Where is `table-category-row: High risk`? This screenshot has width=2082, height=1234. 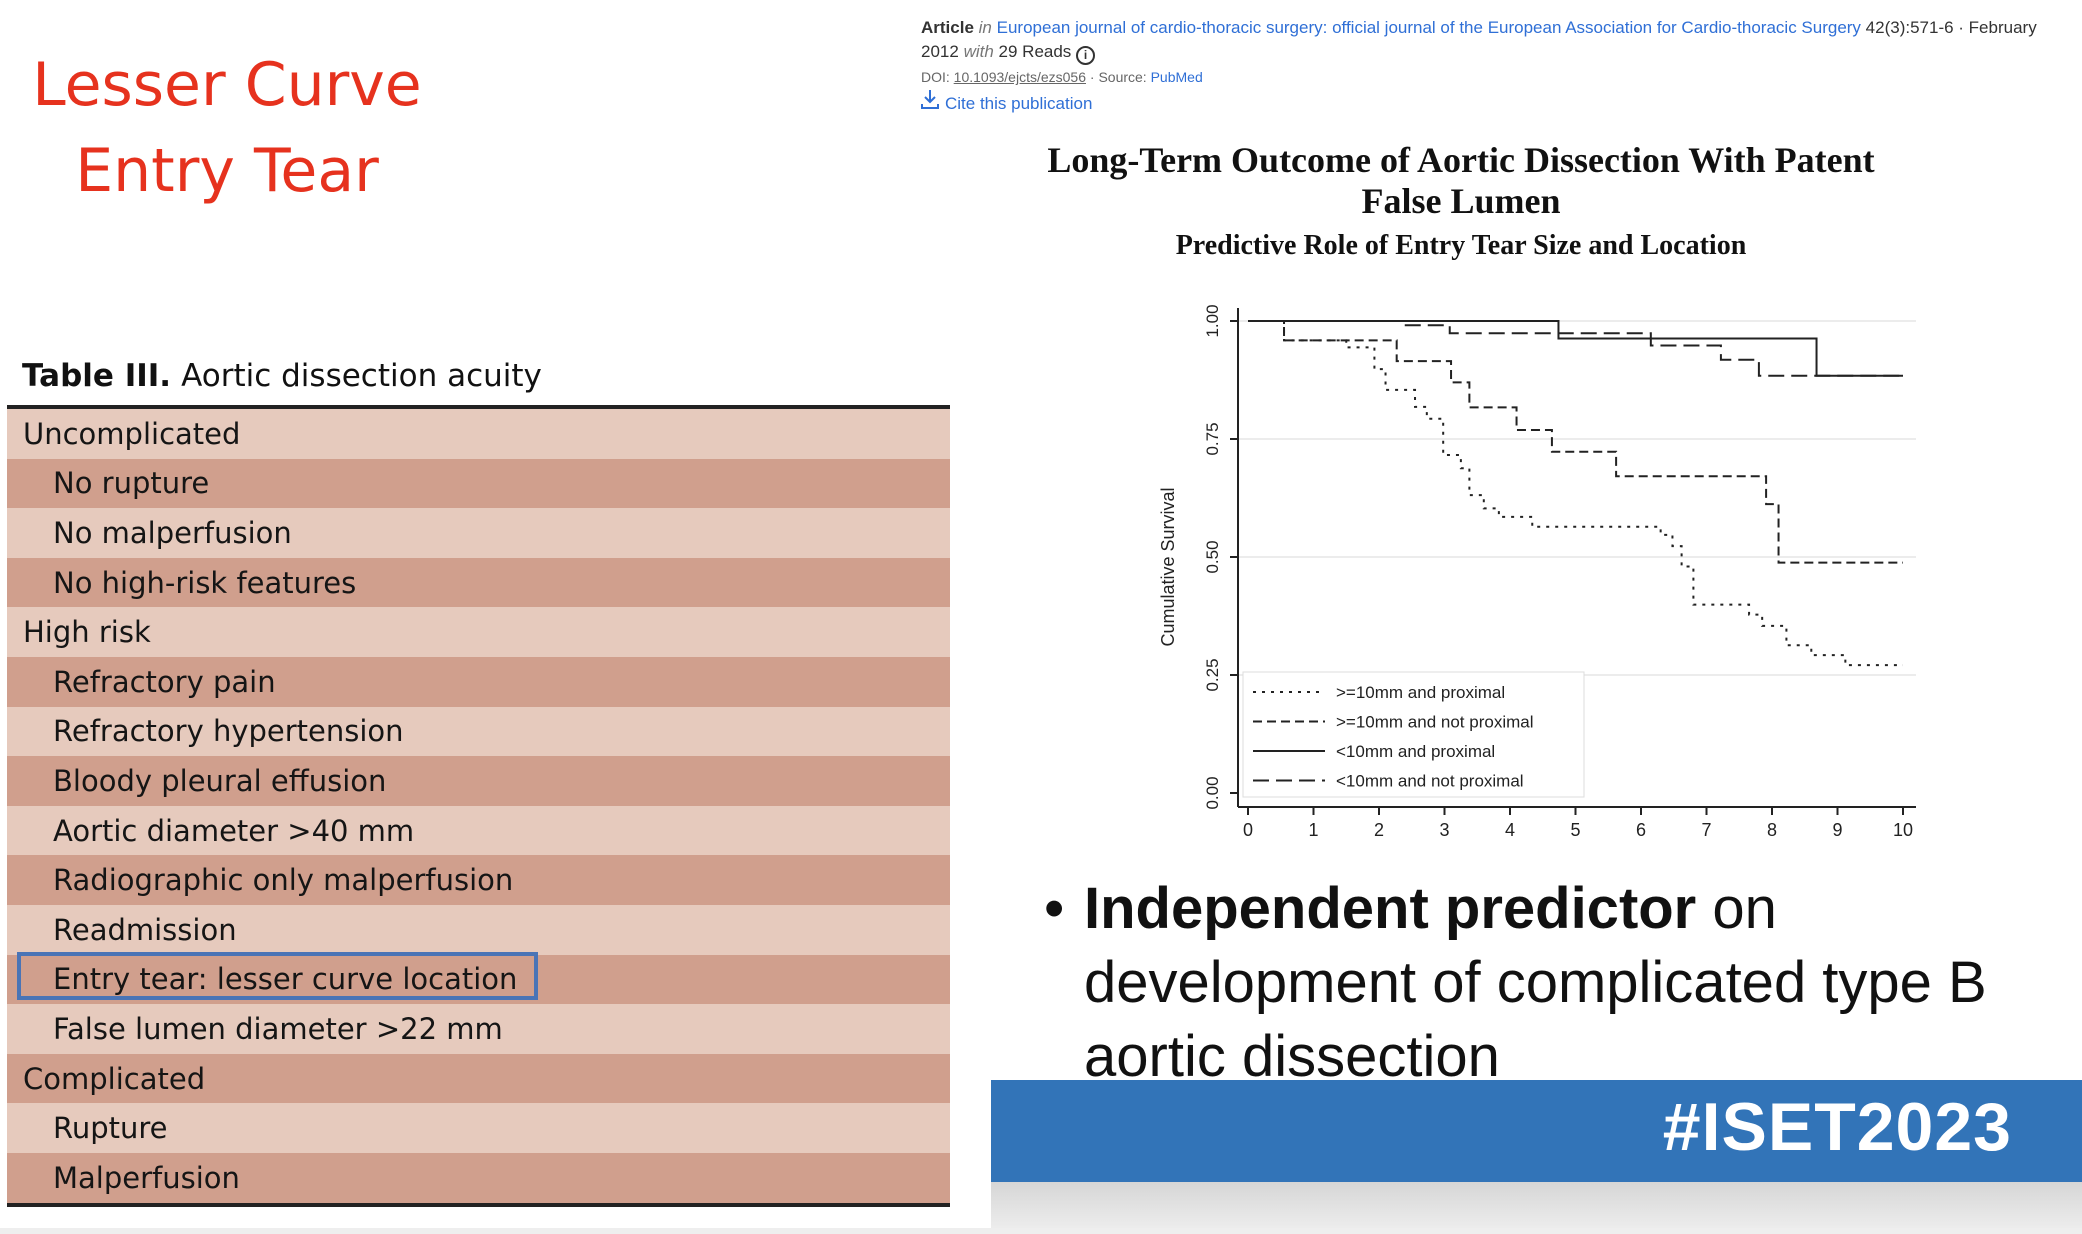 table-category-row: High risk is located at coordinates (478, 632).